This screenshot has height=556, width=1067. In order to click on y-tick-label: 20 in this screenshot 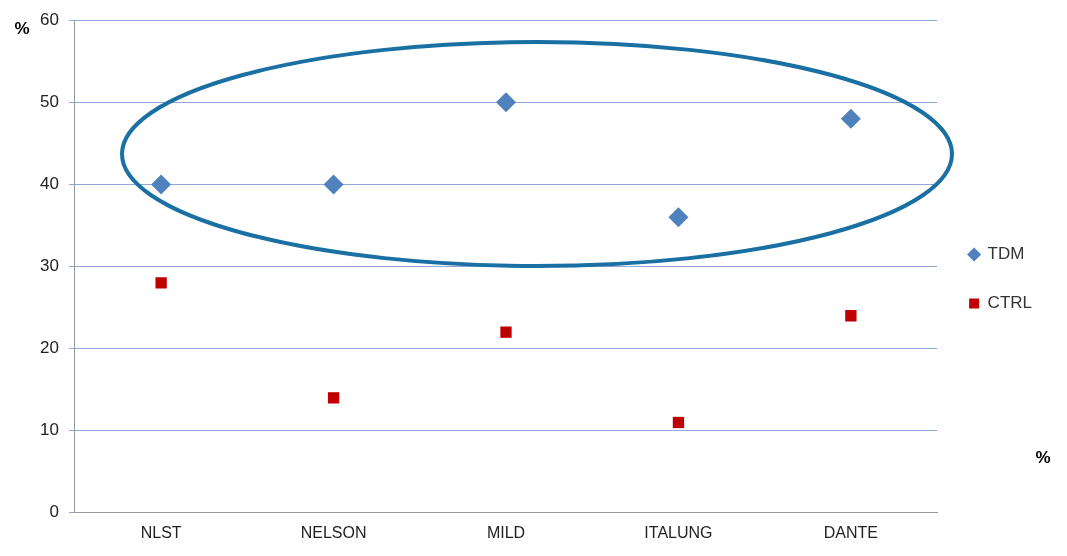, I will do `click(49, 348)`.